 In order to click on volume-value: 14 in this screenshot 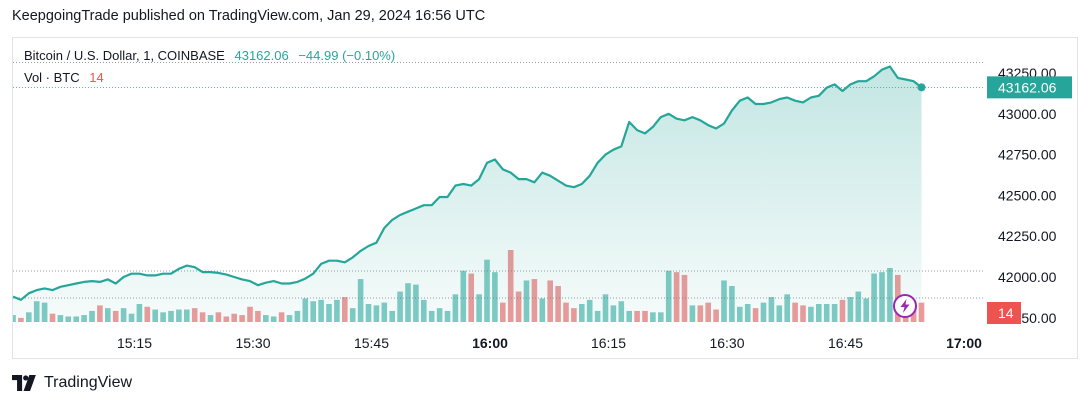, I will do `click(96, 77)`.